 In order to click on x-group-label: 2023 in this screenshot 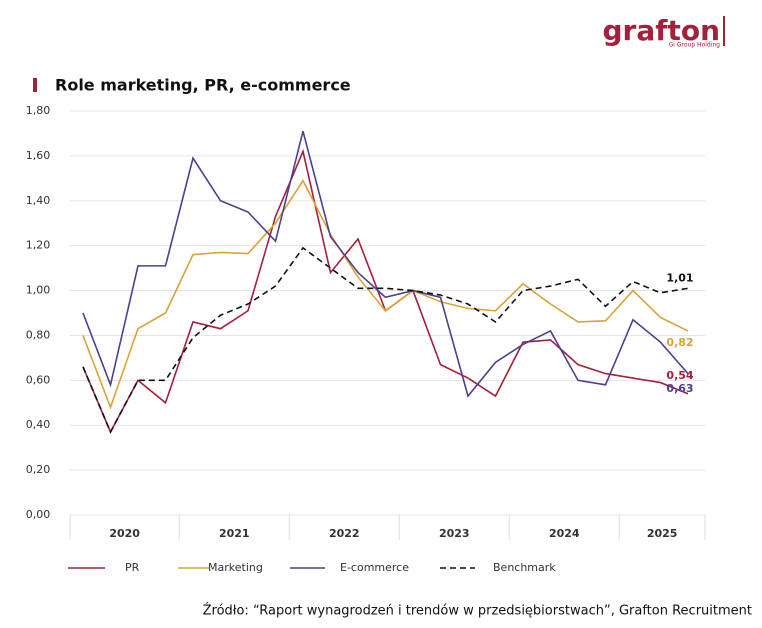, I will do `click(454, 533)`.